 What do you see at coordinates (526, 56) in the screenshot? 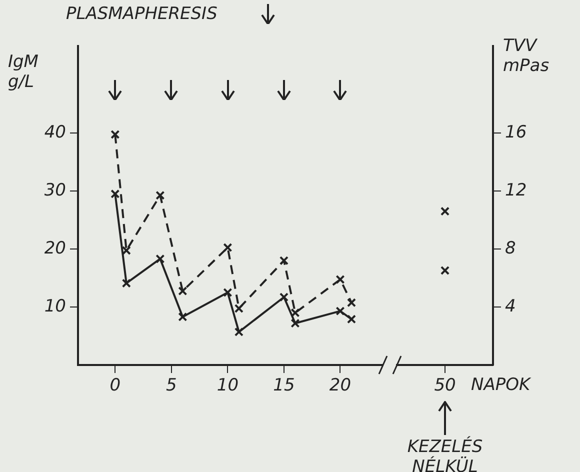
I see `y2-axis-title: TVV mPas` at bounding box center [526, 56].